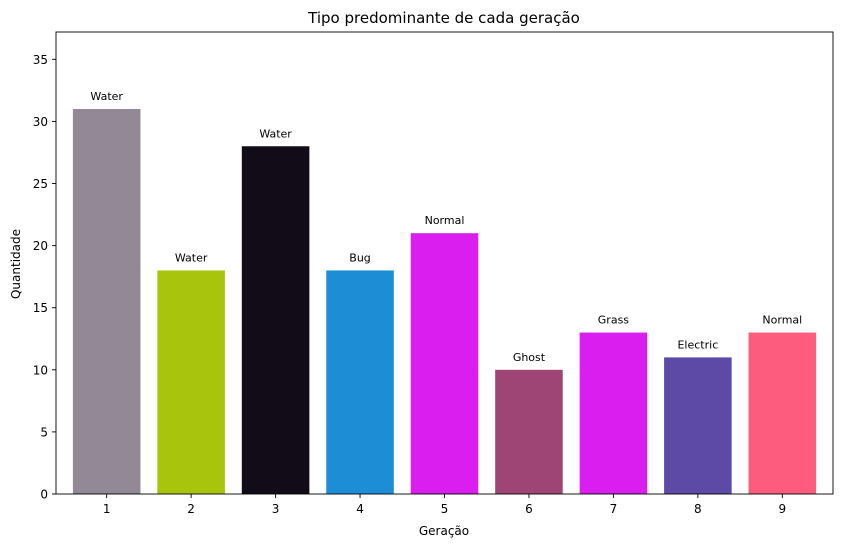 This screenshot has height=547, width=841. Describe the element at coordinates (614, 320) in the screenshot. I see `bar-label-7: Grass` at that location.